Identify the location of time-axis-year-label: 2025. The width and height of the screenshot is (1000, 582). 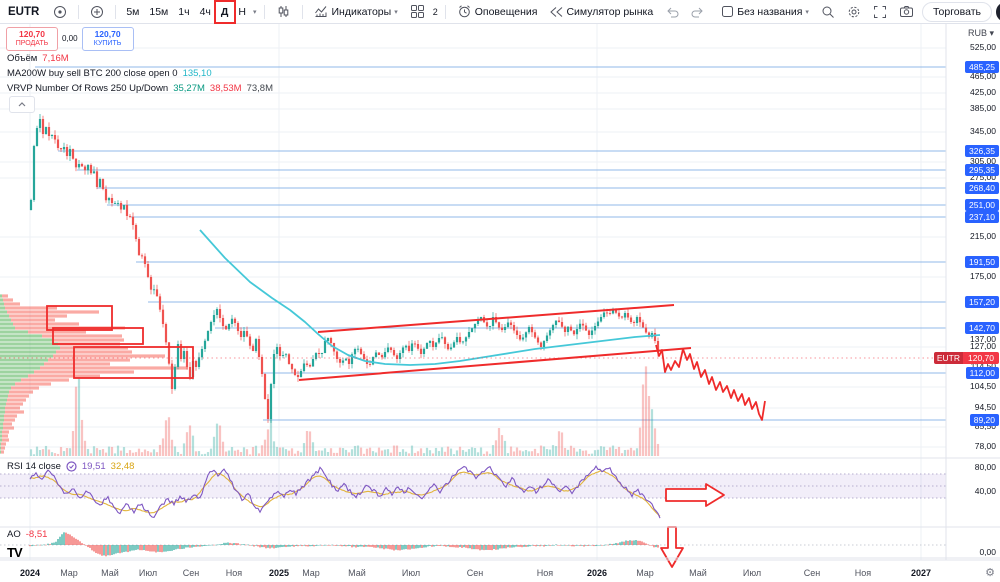
(279, 573).